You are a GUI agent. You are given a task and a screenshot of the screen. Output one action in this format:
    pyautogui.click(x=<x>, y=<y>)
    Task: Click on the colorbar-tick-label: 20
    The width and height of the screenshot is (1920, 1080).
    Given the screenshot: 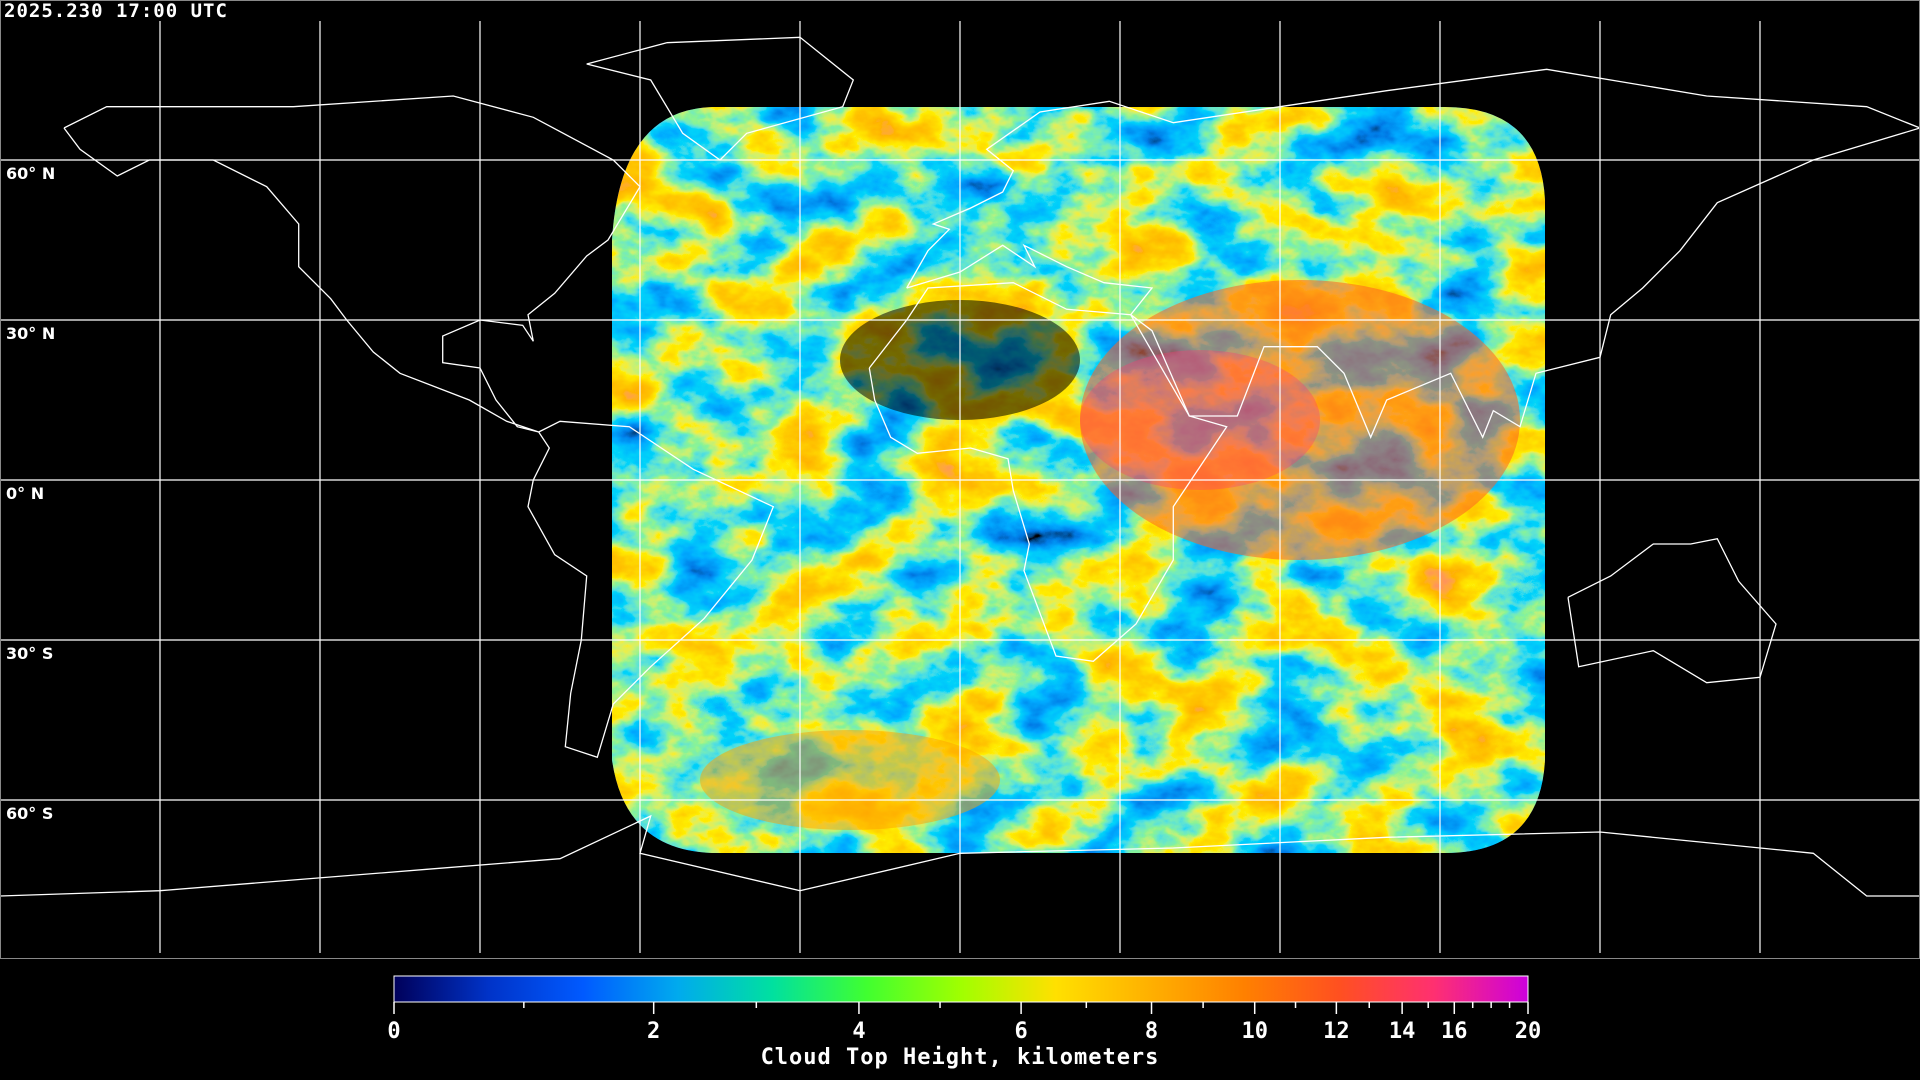 What is the action you would take?
    pyautogui.click(x=1528, y=1031)
    